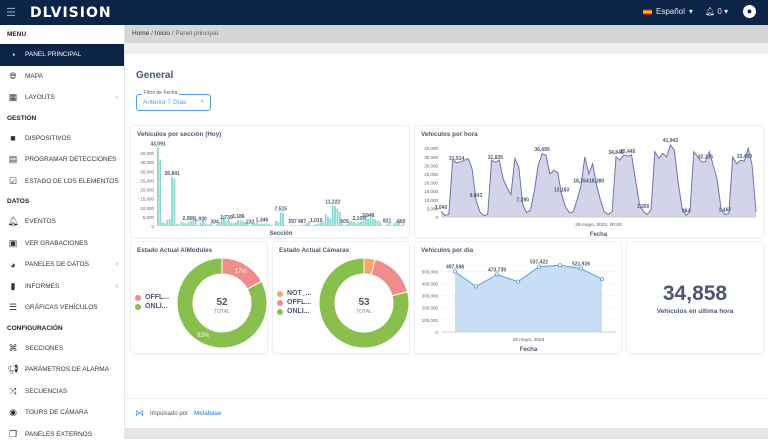  I want to click on data-label: 3,186, so click(238, 217).